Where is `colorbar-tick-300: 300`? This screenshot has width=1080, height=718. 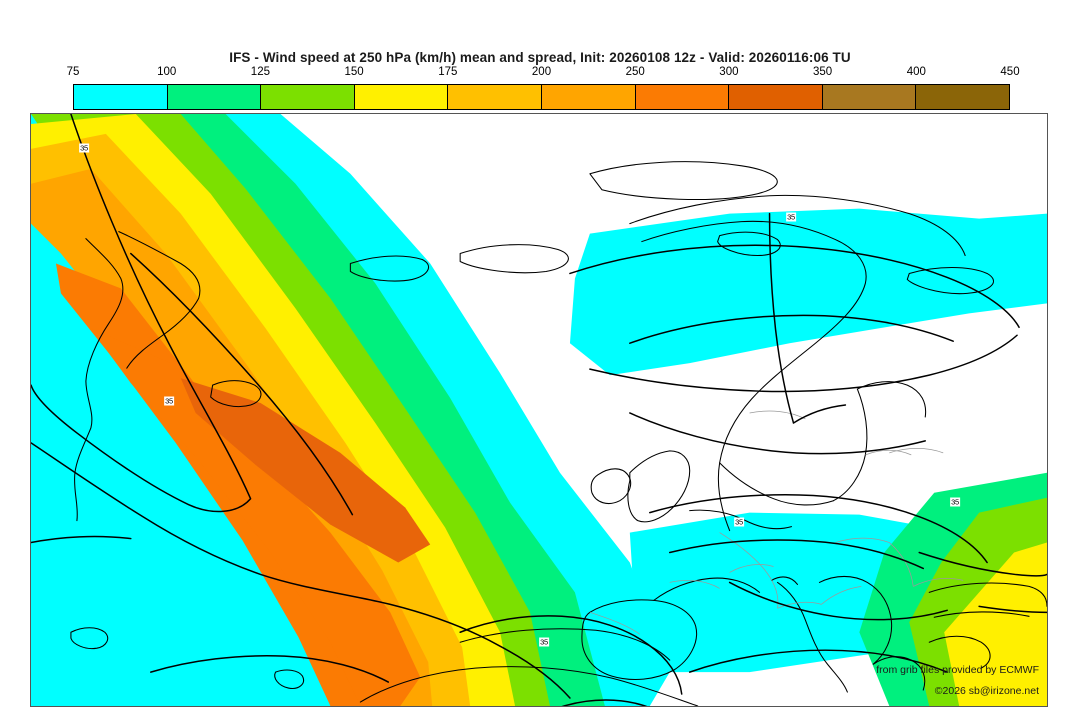
colorbar-tick-300: 300 is located at coordinates (729, 72).